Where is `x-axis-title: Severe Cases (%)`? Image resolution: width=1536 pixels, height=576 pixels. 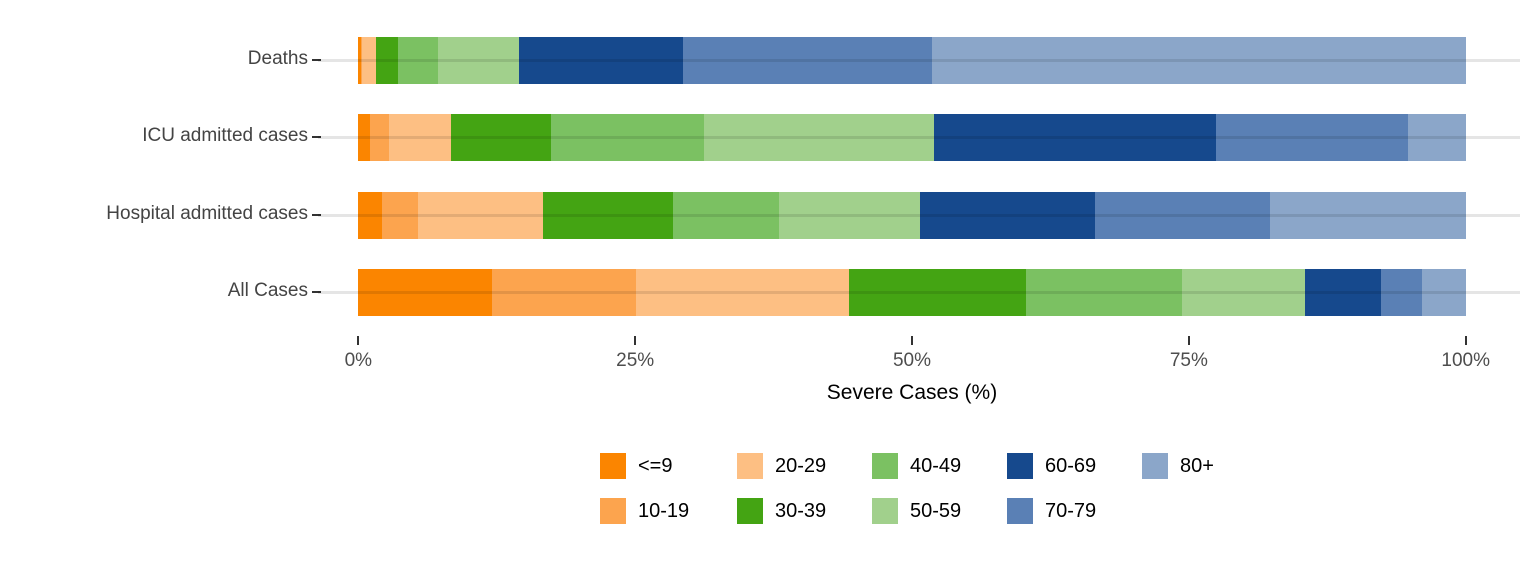
x-axis-title: Severe Cases (%) is located at coordinates (912, 392).